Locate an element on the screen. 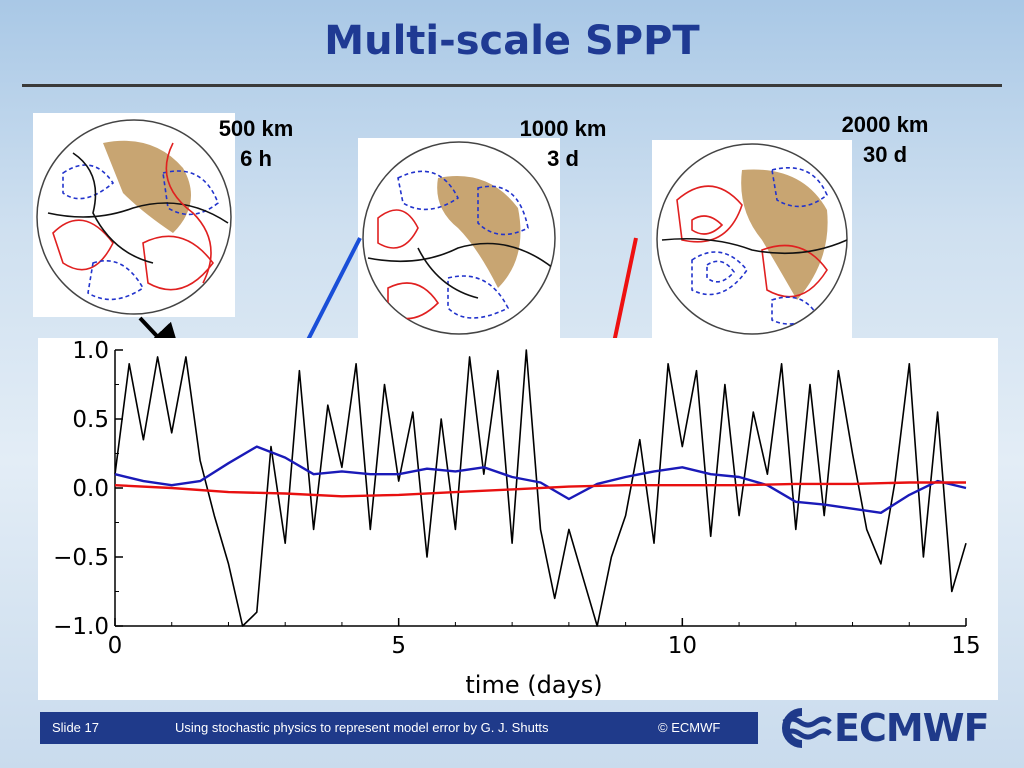 The width and height of the screenshot is (1024, 768). y-tick-label: 1.0 is located at coordinates (90, 351).